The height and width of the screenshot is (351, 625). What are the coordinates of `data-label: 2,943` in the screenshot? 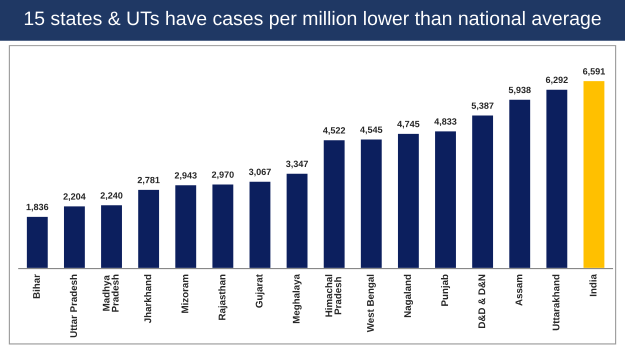 It's located at (185, 176).